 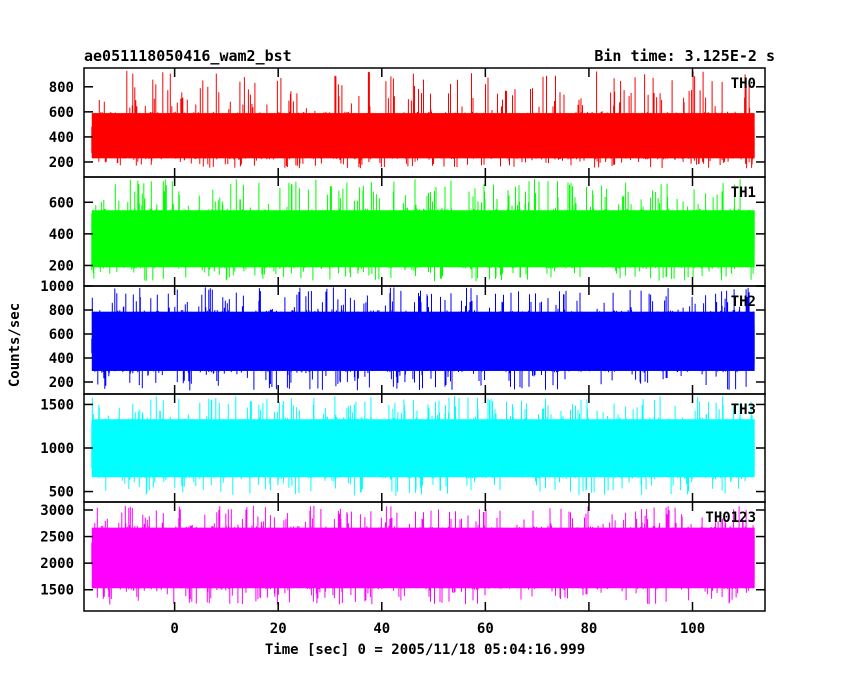 I want to click on panel-th0: 200 400 600 800 TH0, so click(x=407, y=122).